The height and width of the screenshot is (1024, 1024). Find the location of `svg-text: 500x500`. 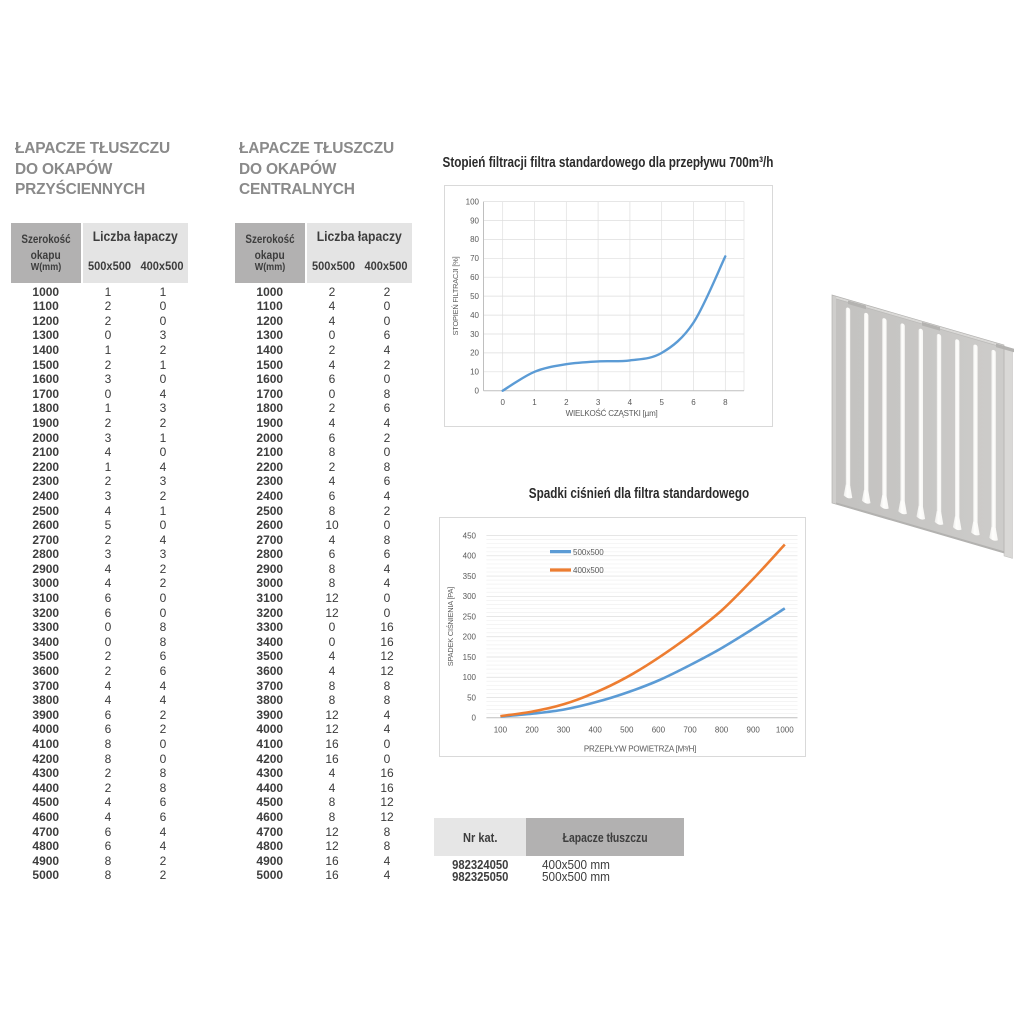

svg-text: 500x500 is located at coordinates (588, 552).